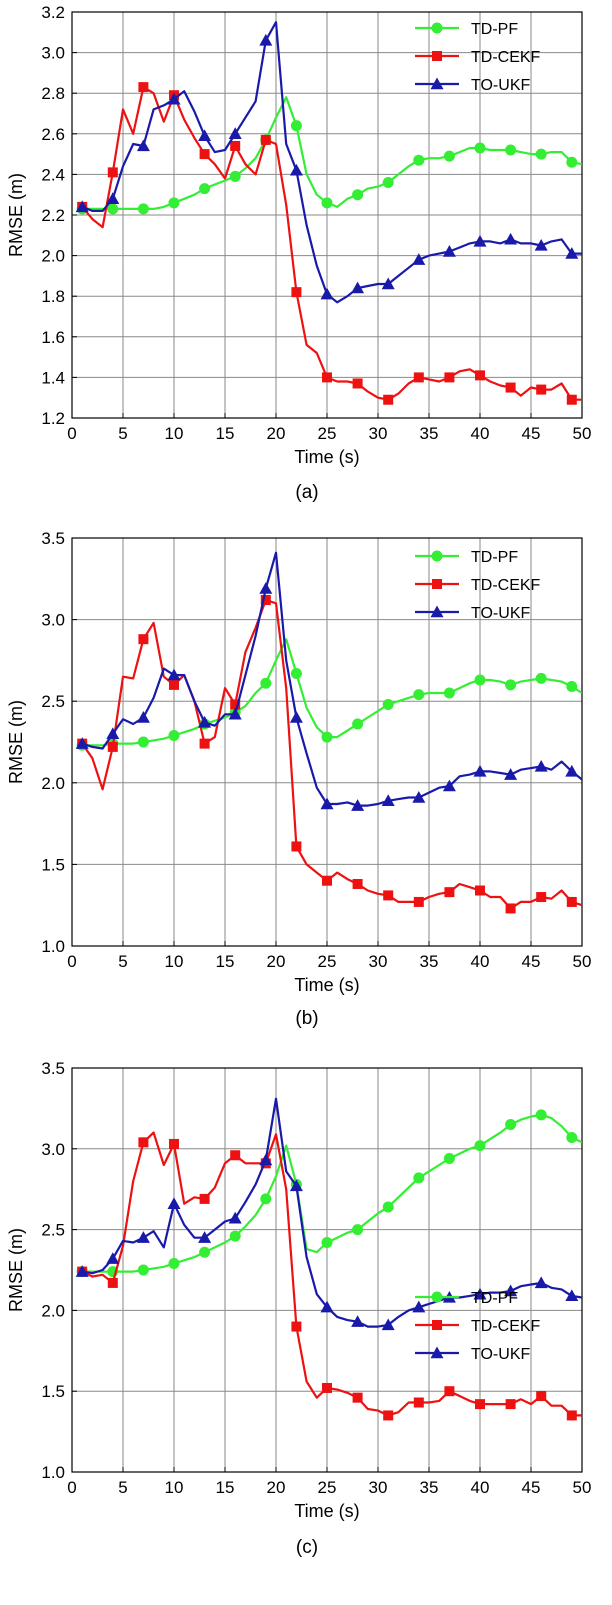 Image resolution: width=612 pixels, height=1605 pixels. What do you see at coordinates (53, 296) in the screenshot?
I see `y-tick-label: 1.8` at bounding box center [53, 296].